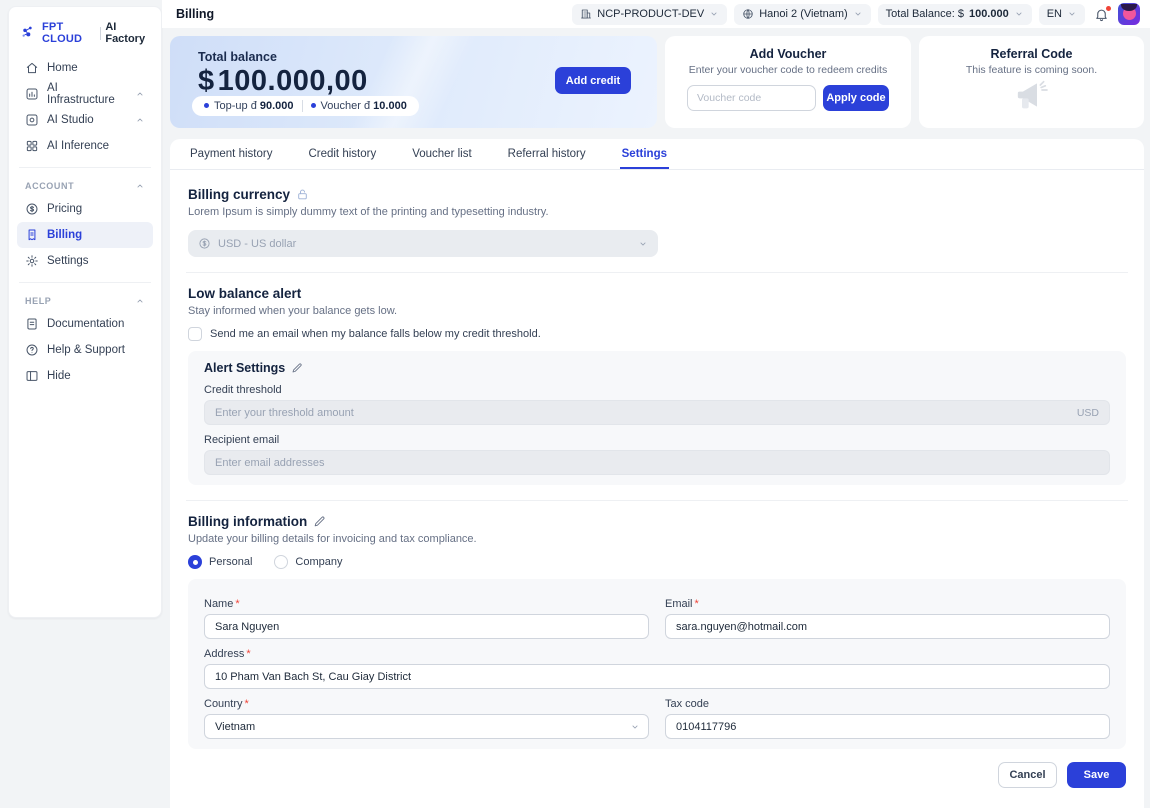 The image size is (1150, 808). Describe the element at coordinates (748, 14) in the screenshot. I see `globe-icon` at that location.